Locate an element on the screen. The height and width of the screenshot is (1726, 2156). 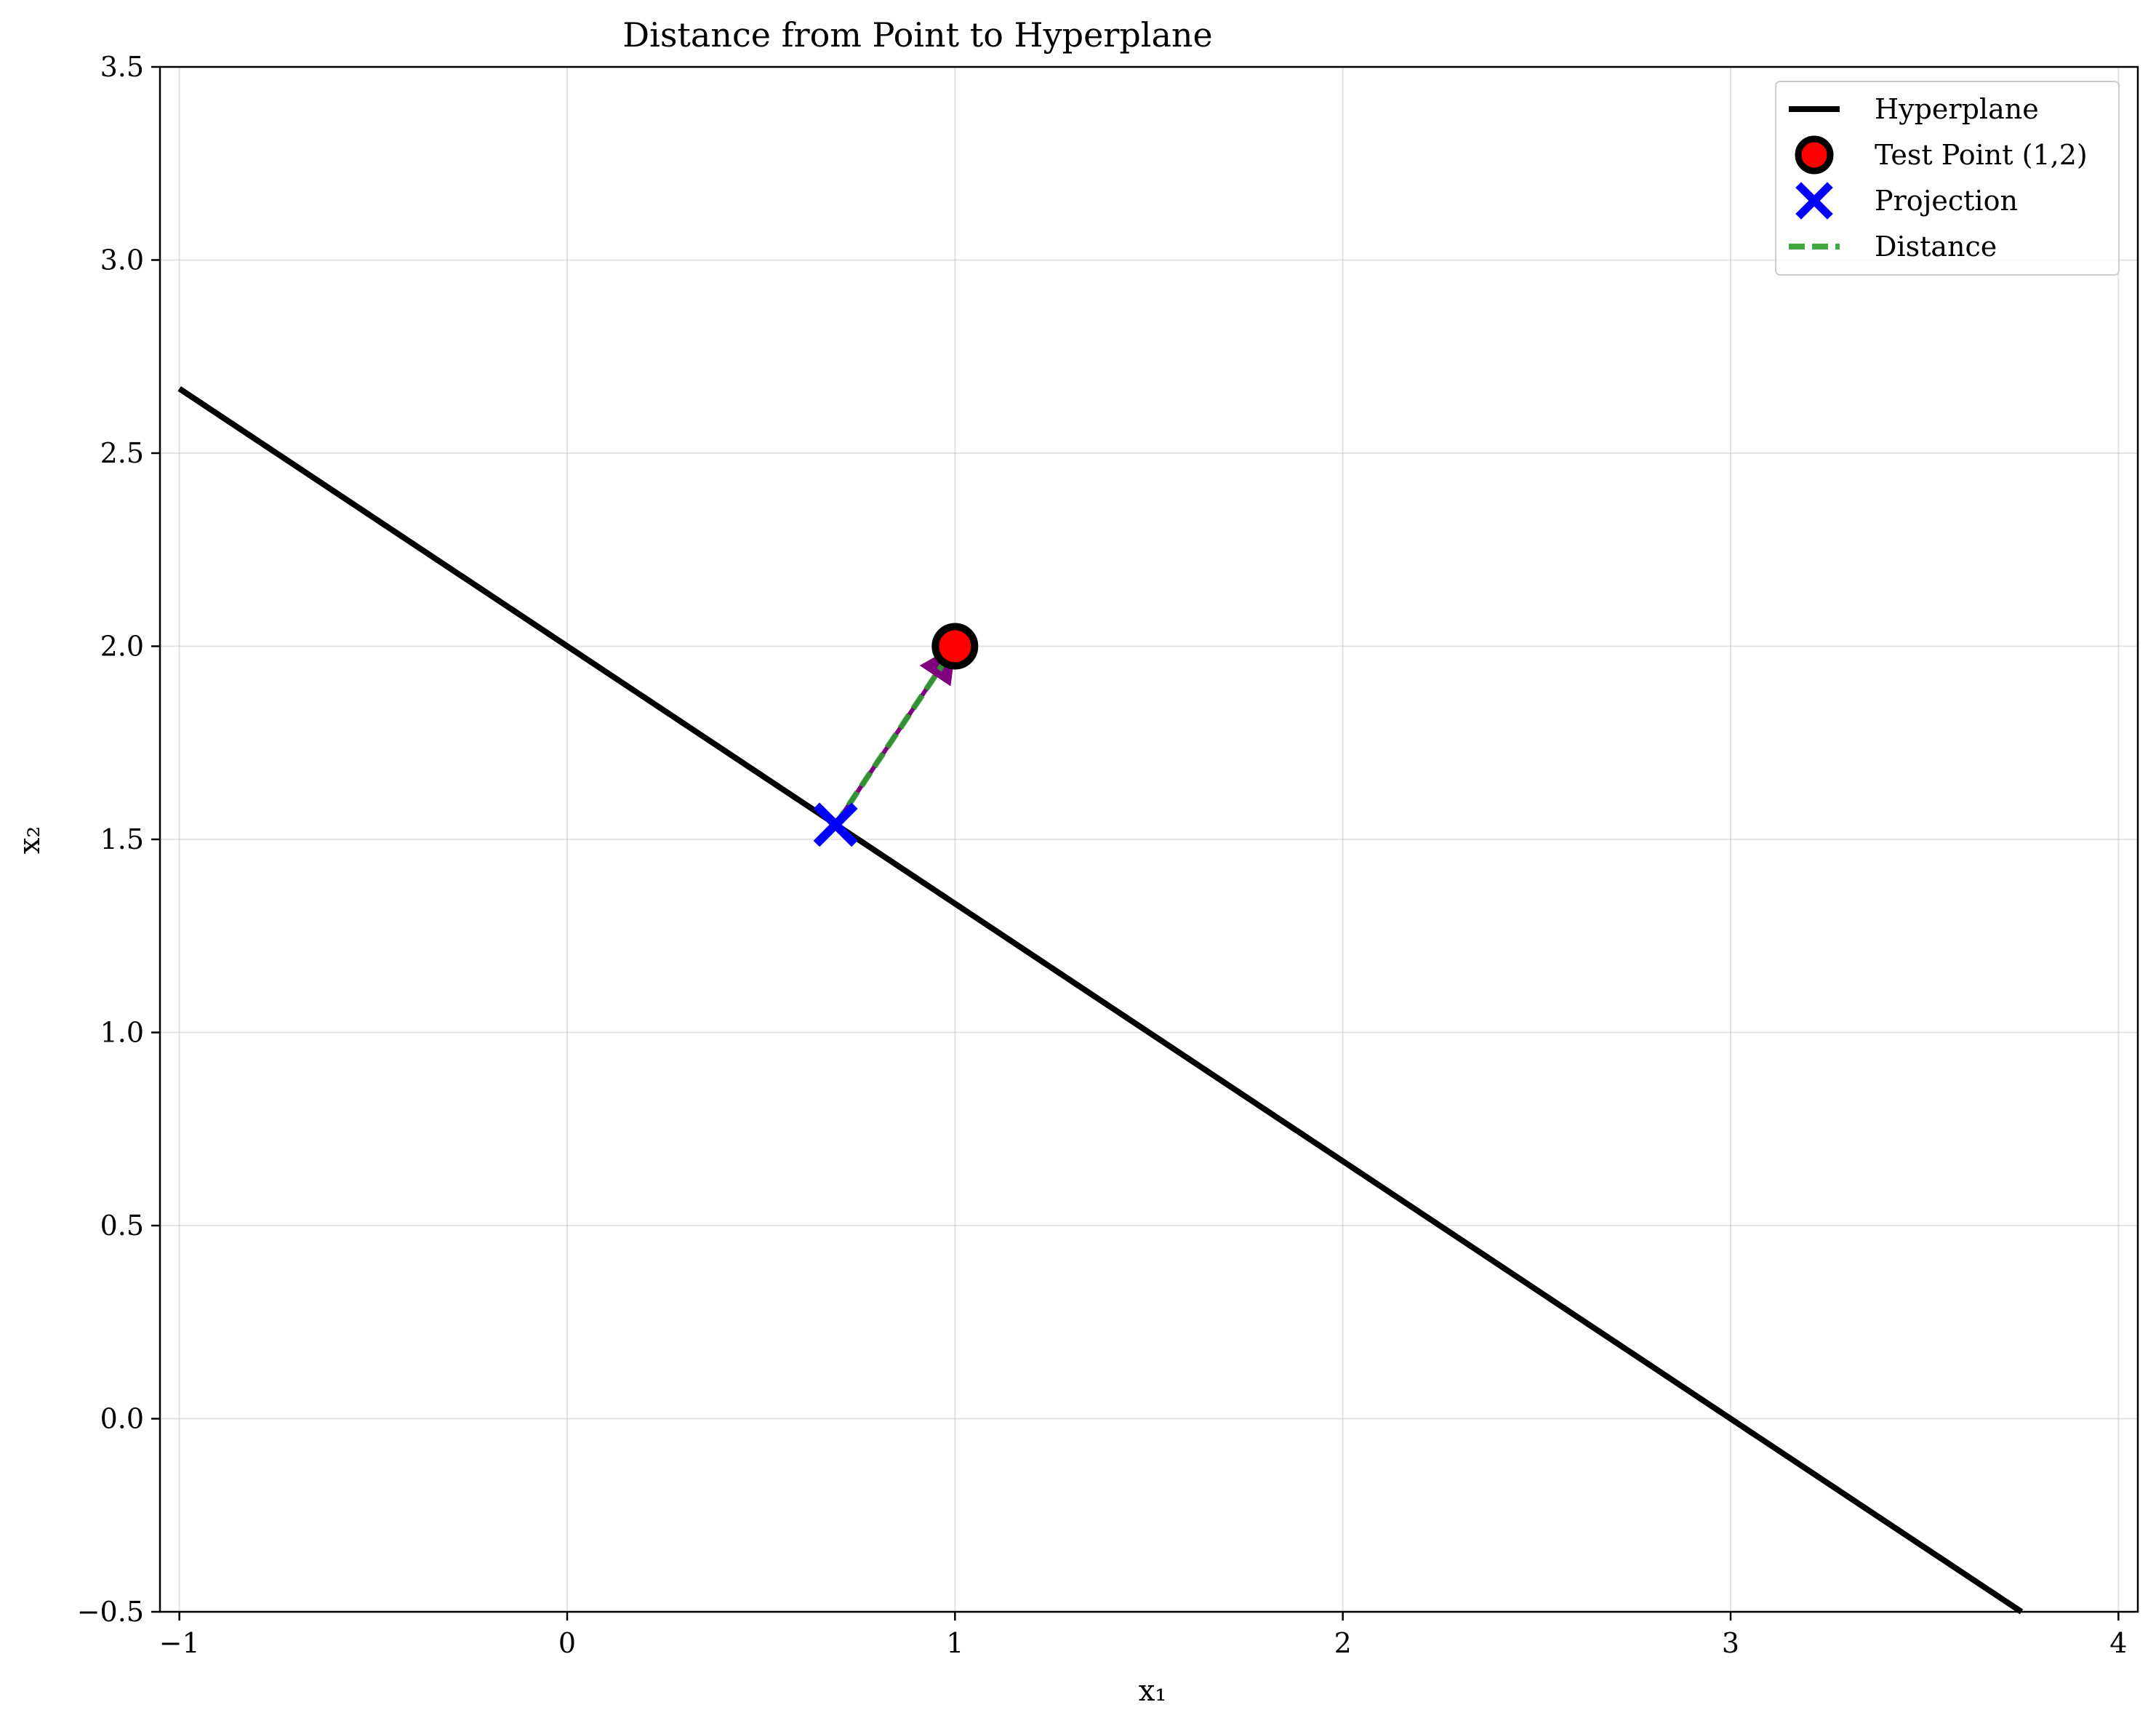
test-point-marker is located at coordinates (955, 646).